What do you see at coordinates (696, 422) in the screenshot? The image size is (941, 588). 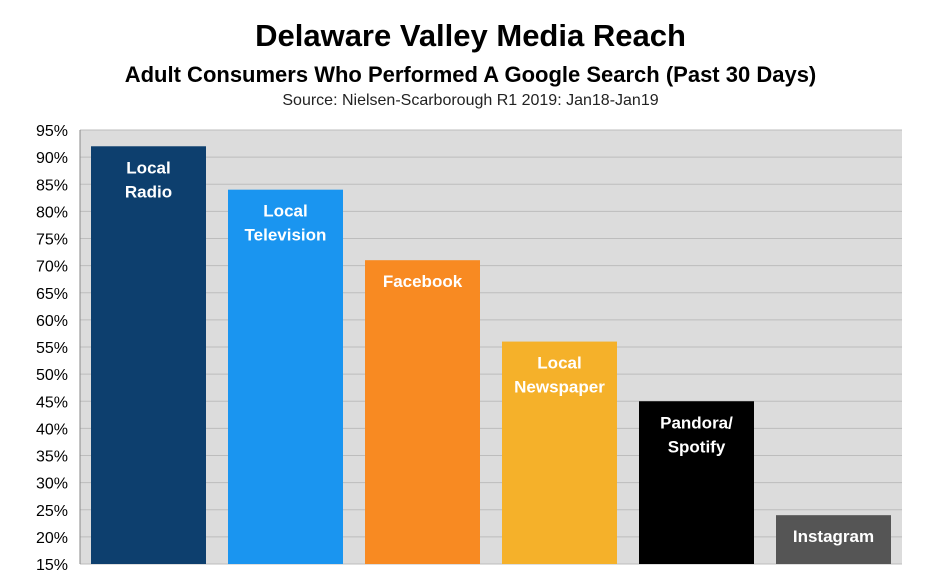 I see `bar-label: Pandora/` at bounding box center [696, 422].